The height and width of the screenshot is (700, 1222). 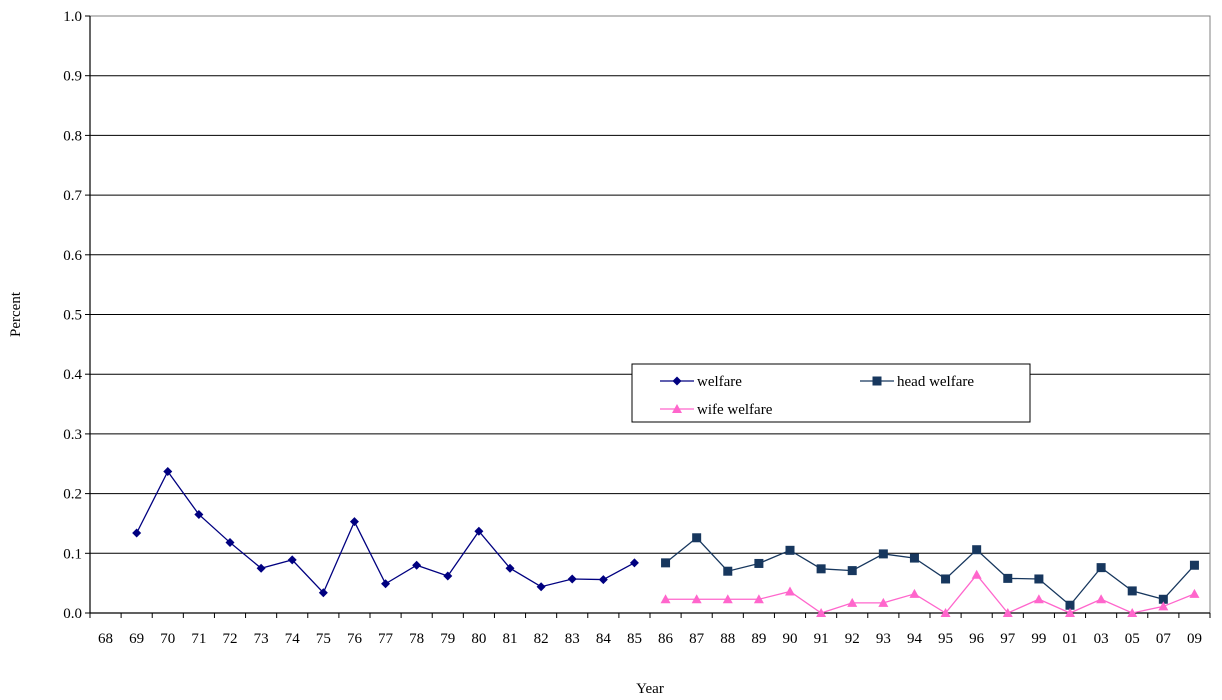 I want to click on y-tick-label: 0.3, so click(x=72, y=435).